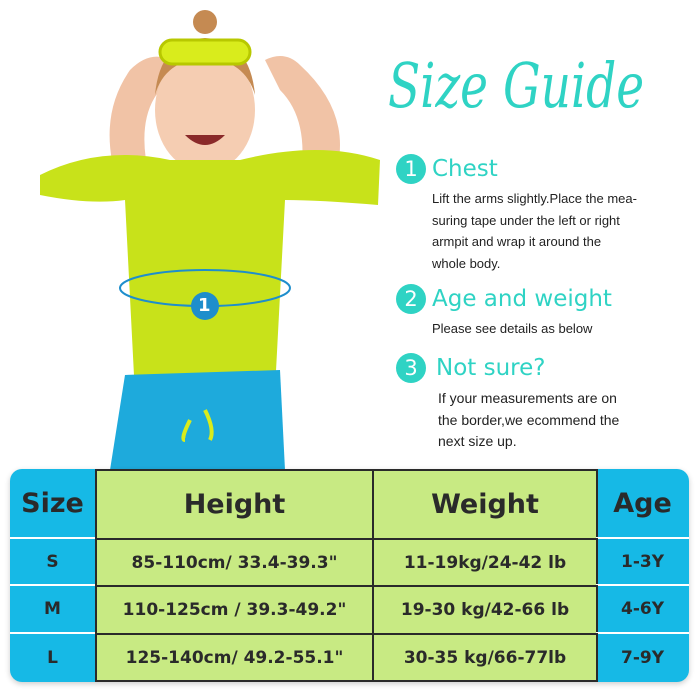 The image size is (700, 700). I want to click on step-description: Please see details as below, so click(512, 329).